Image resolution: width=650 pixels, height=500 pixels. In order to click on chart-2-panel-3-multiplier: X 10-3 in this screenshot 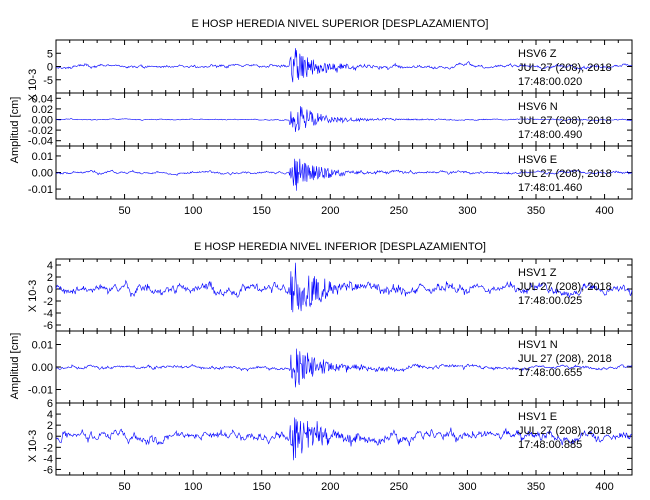, I will do `click(33, 446)`.